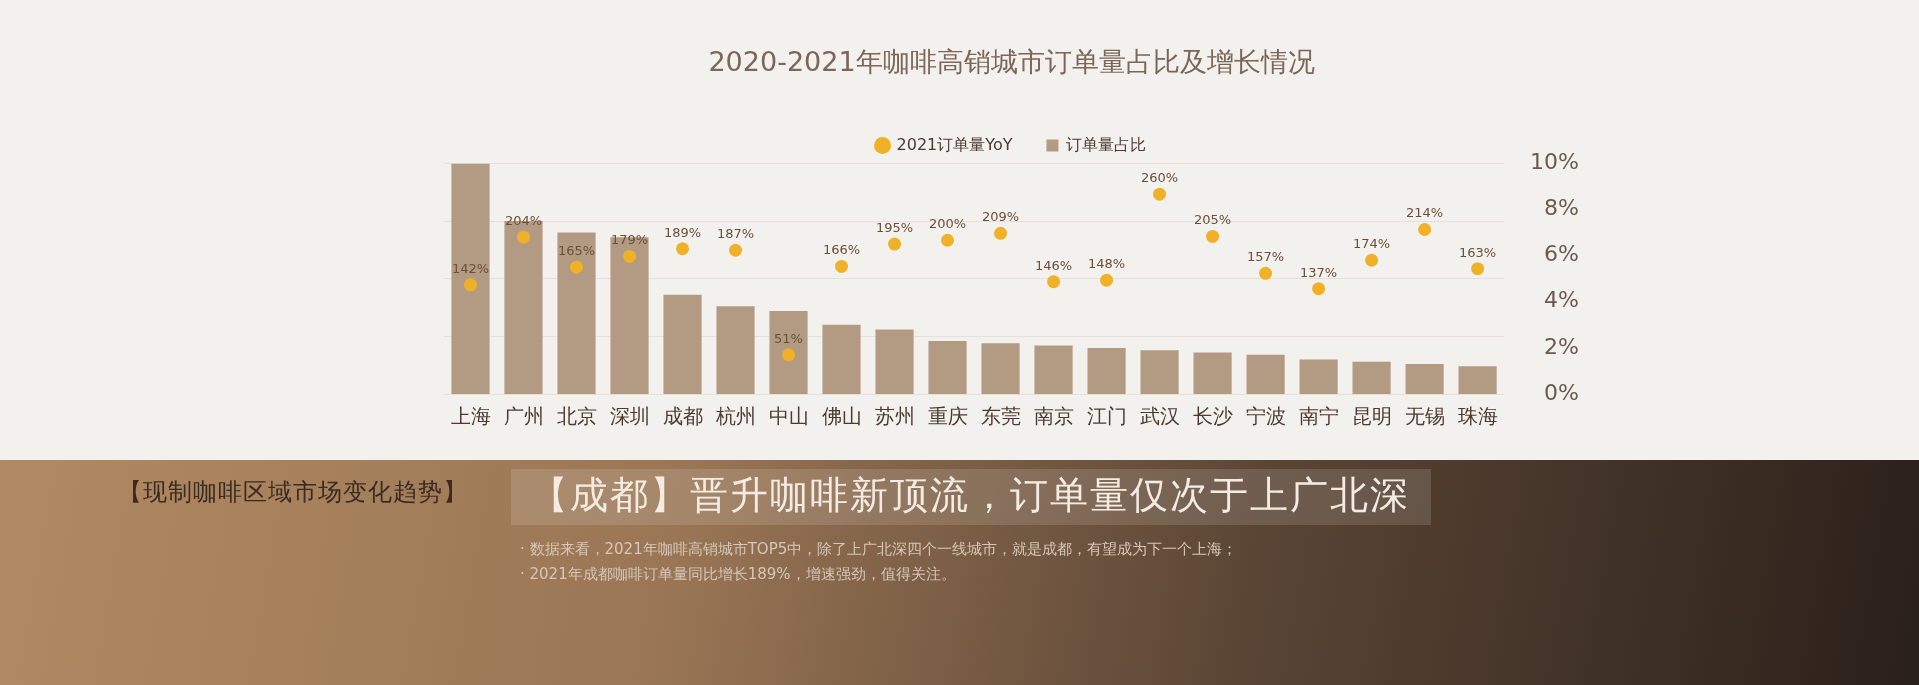 The width and height of the screenshot is (1919, 685). What do you see at coordinates (576, 416) in the screenshot?
I see `x-tick-label: 北京` at bounding box center [576, 416].